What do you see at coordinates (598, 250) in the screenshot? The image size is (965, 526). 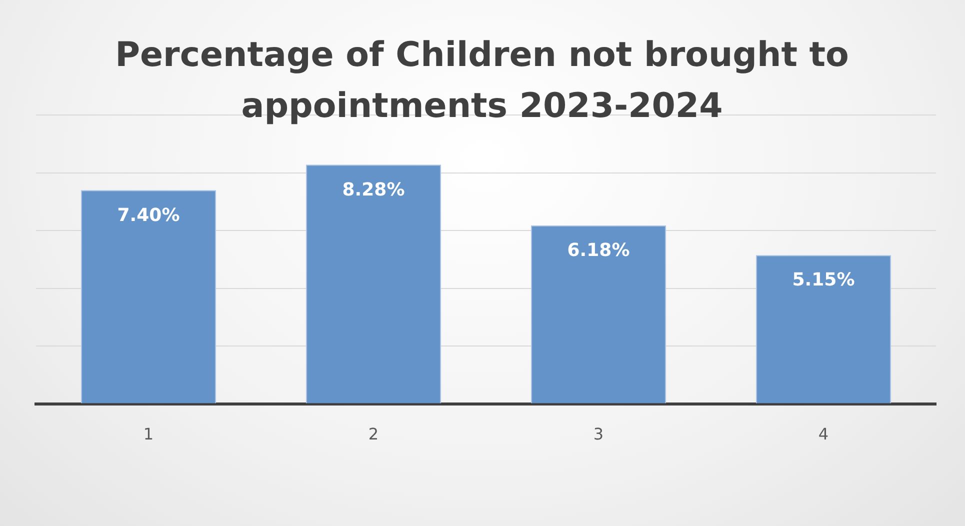 I see `data-label: 6.18%` at bounding box center [598, 250].